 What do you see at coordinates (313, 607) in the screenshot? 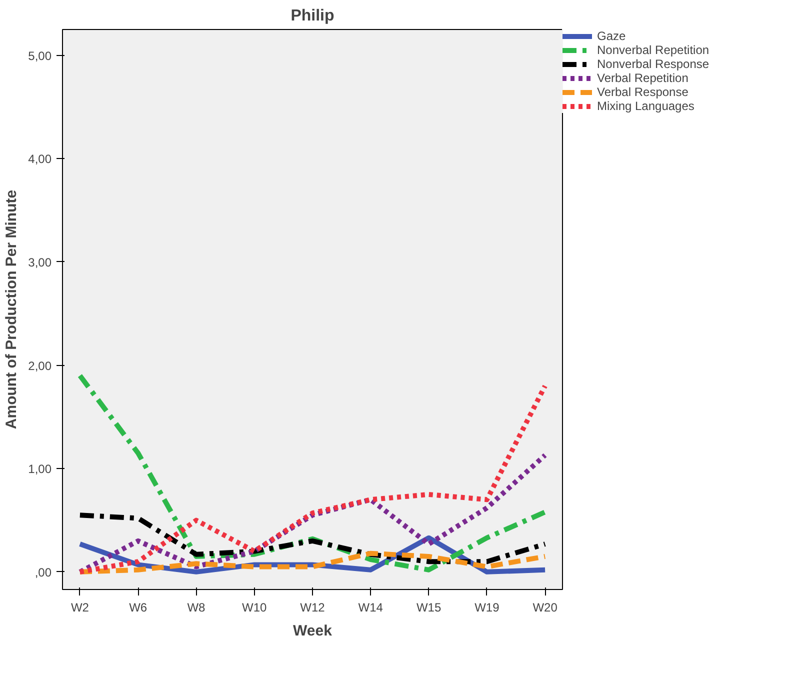
I see `x-tick-label: W12` at bounding box center [313, 607].